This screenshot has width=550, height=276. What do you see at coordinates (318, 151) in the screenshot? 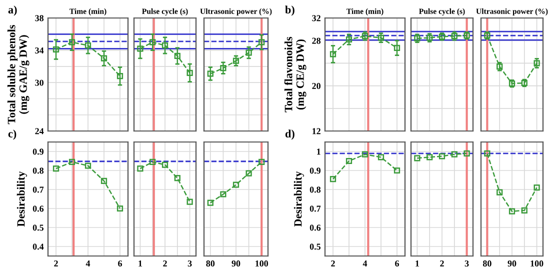
I see `y-tick-label: 1` at bounding box center [318, 151].